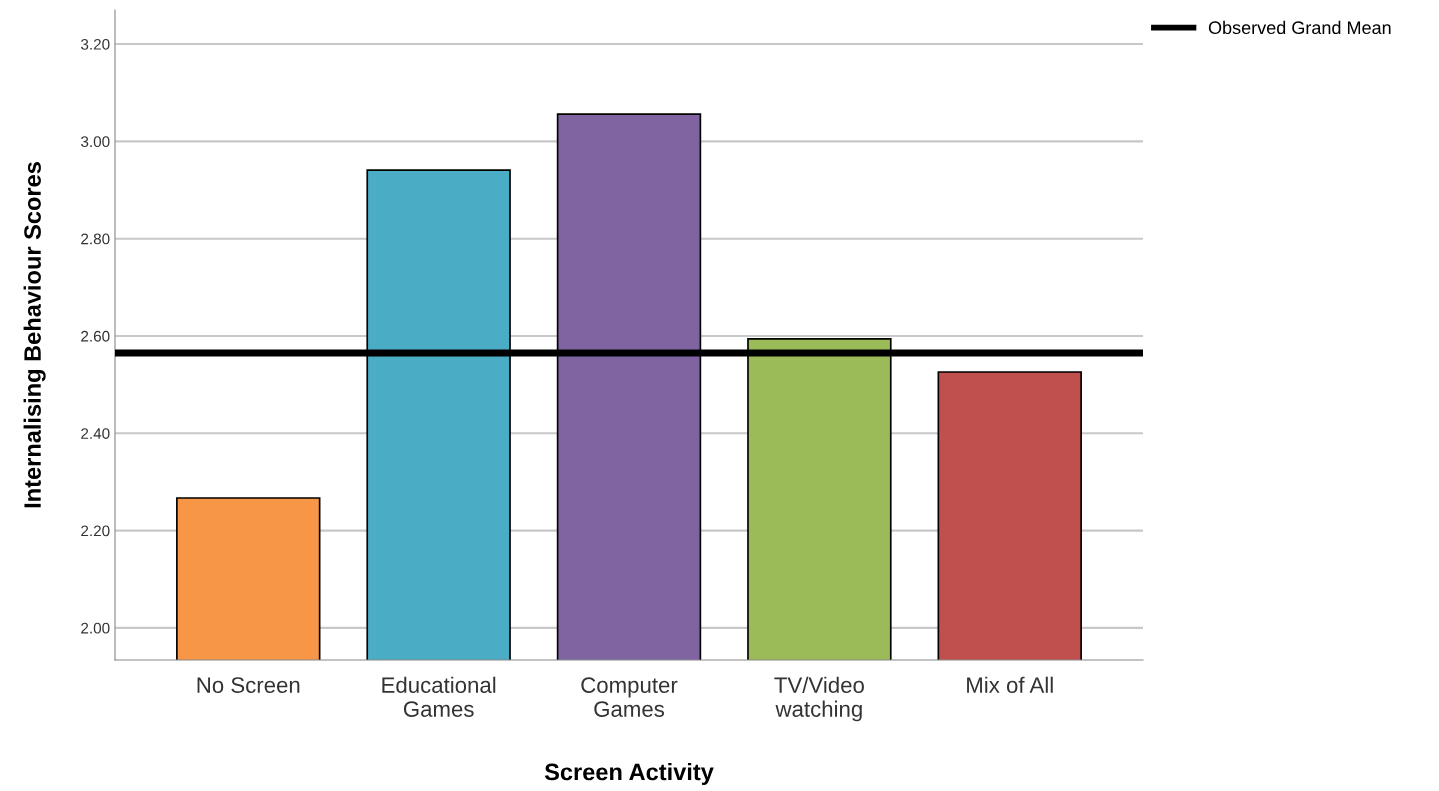 This screenshot has width=1439, height=791. Describe the element at coordinates (95, 44) in the screenshot. I see `y-tick-label: 3.20` at that location.